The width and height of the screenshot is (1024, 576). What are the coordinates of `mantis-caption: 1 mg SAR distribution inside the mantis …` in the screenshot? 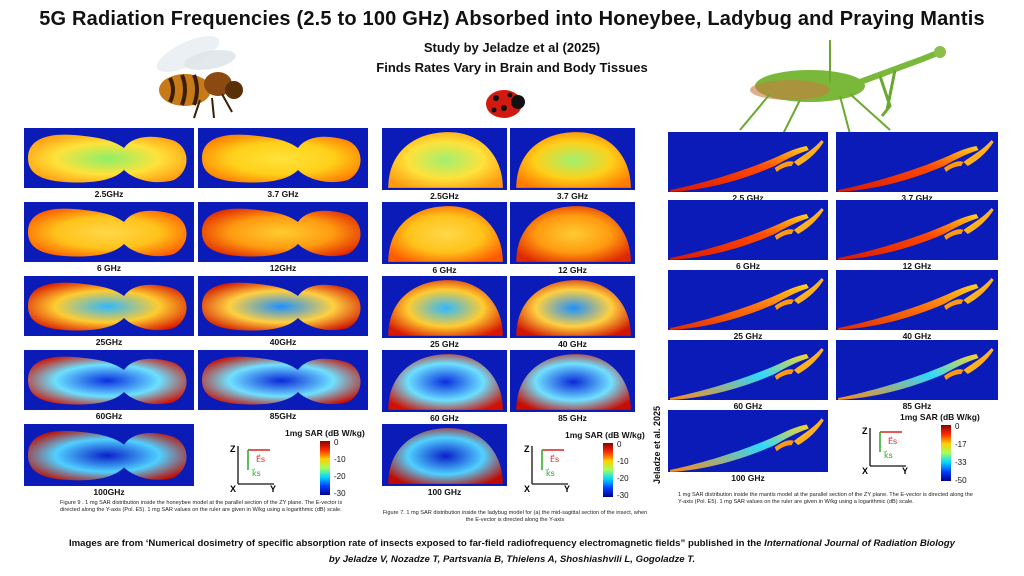 It's located at (825, 498).